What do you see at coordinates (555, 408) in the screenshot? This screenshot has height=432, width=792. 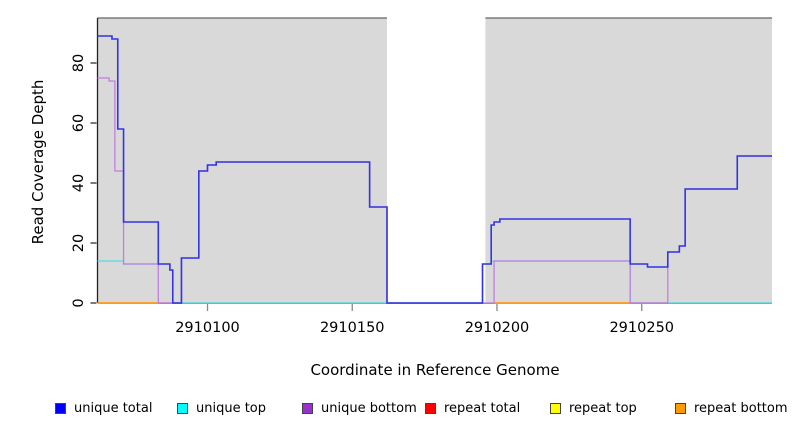 I see `legend-swatch-repeat-top` at bounding box center [555, 408].